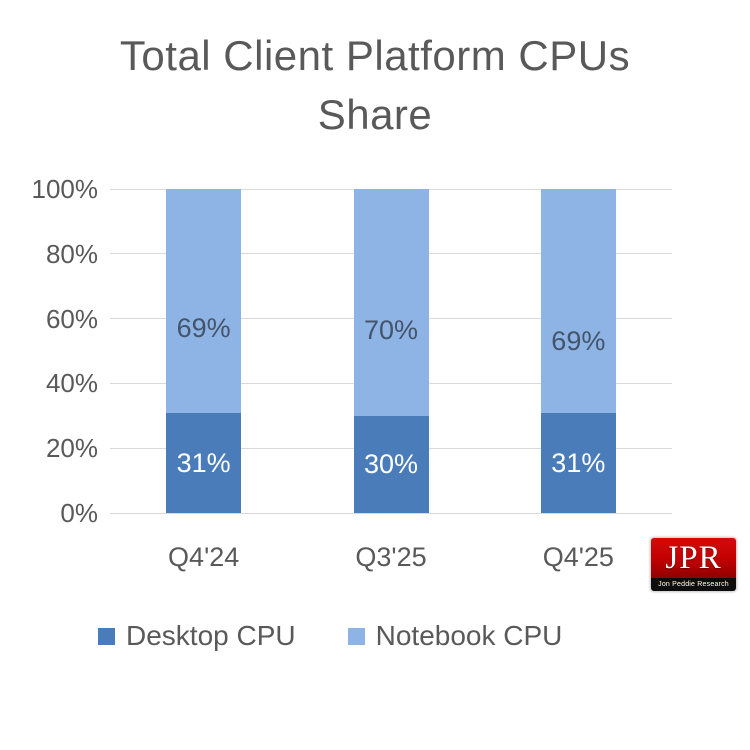  I want to click on legend-entry-notebook-cpu: Notebook CPU, so click(455, 636).